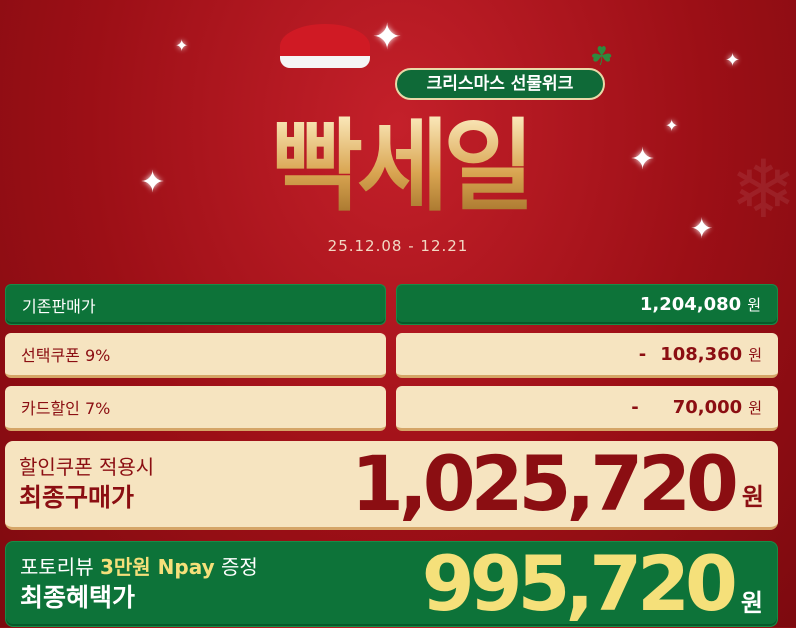 The image size is (796, 628). I want to click on label: 증정, so click(236, 567).